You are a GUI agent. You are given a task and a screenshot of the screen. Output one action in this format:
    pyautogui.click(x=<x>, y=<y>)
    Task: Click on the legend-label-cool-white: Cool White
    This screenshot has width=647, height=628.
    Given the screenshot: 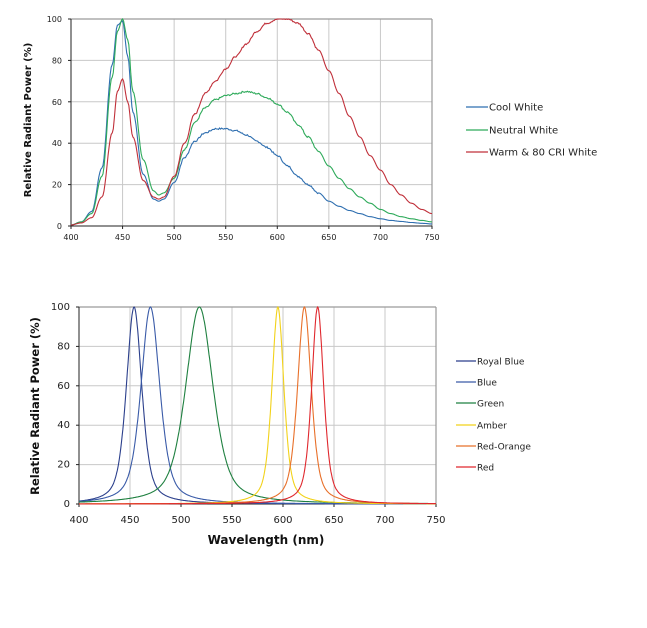 What is the action you would take?
    pyautogui.click(x=516, y=108)
    